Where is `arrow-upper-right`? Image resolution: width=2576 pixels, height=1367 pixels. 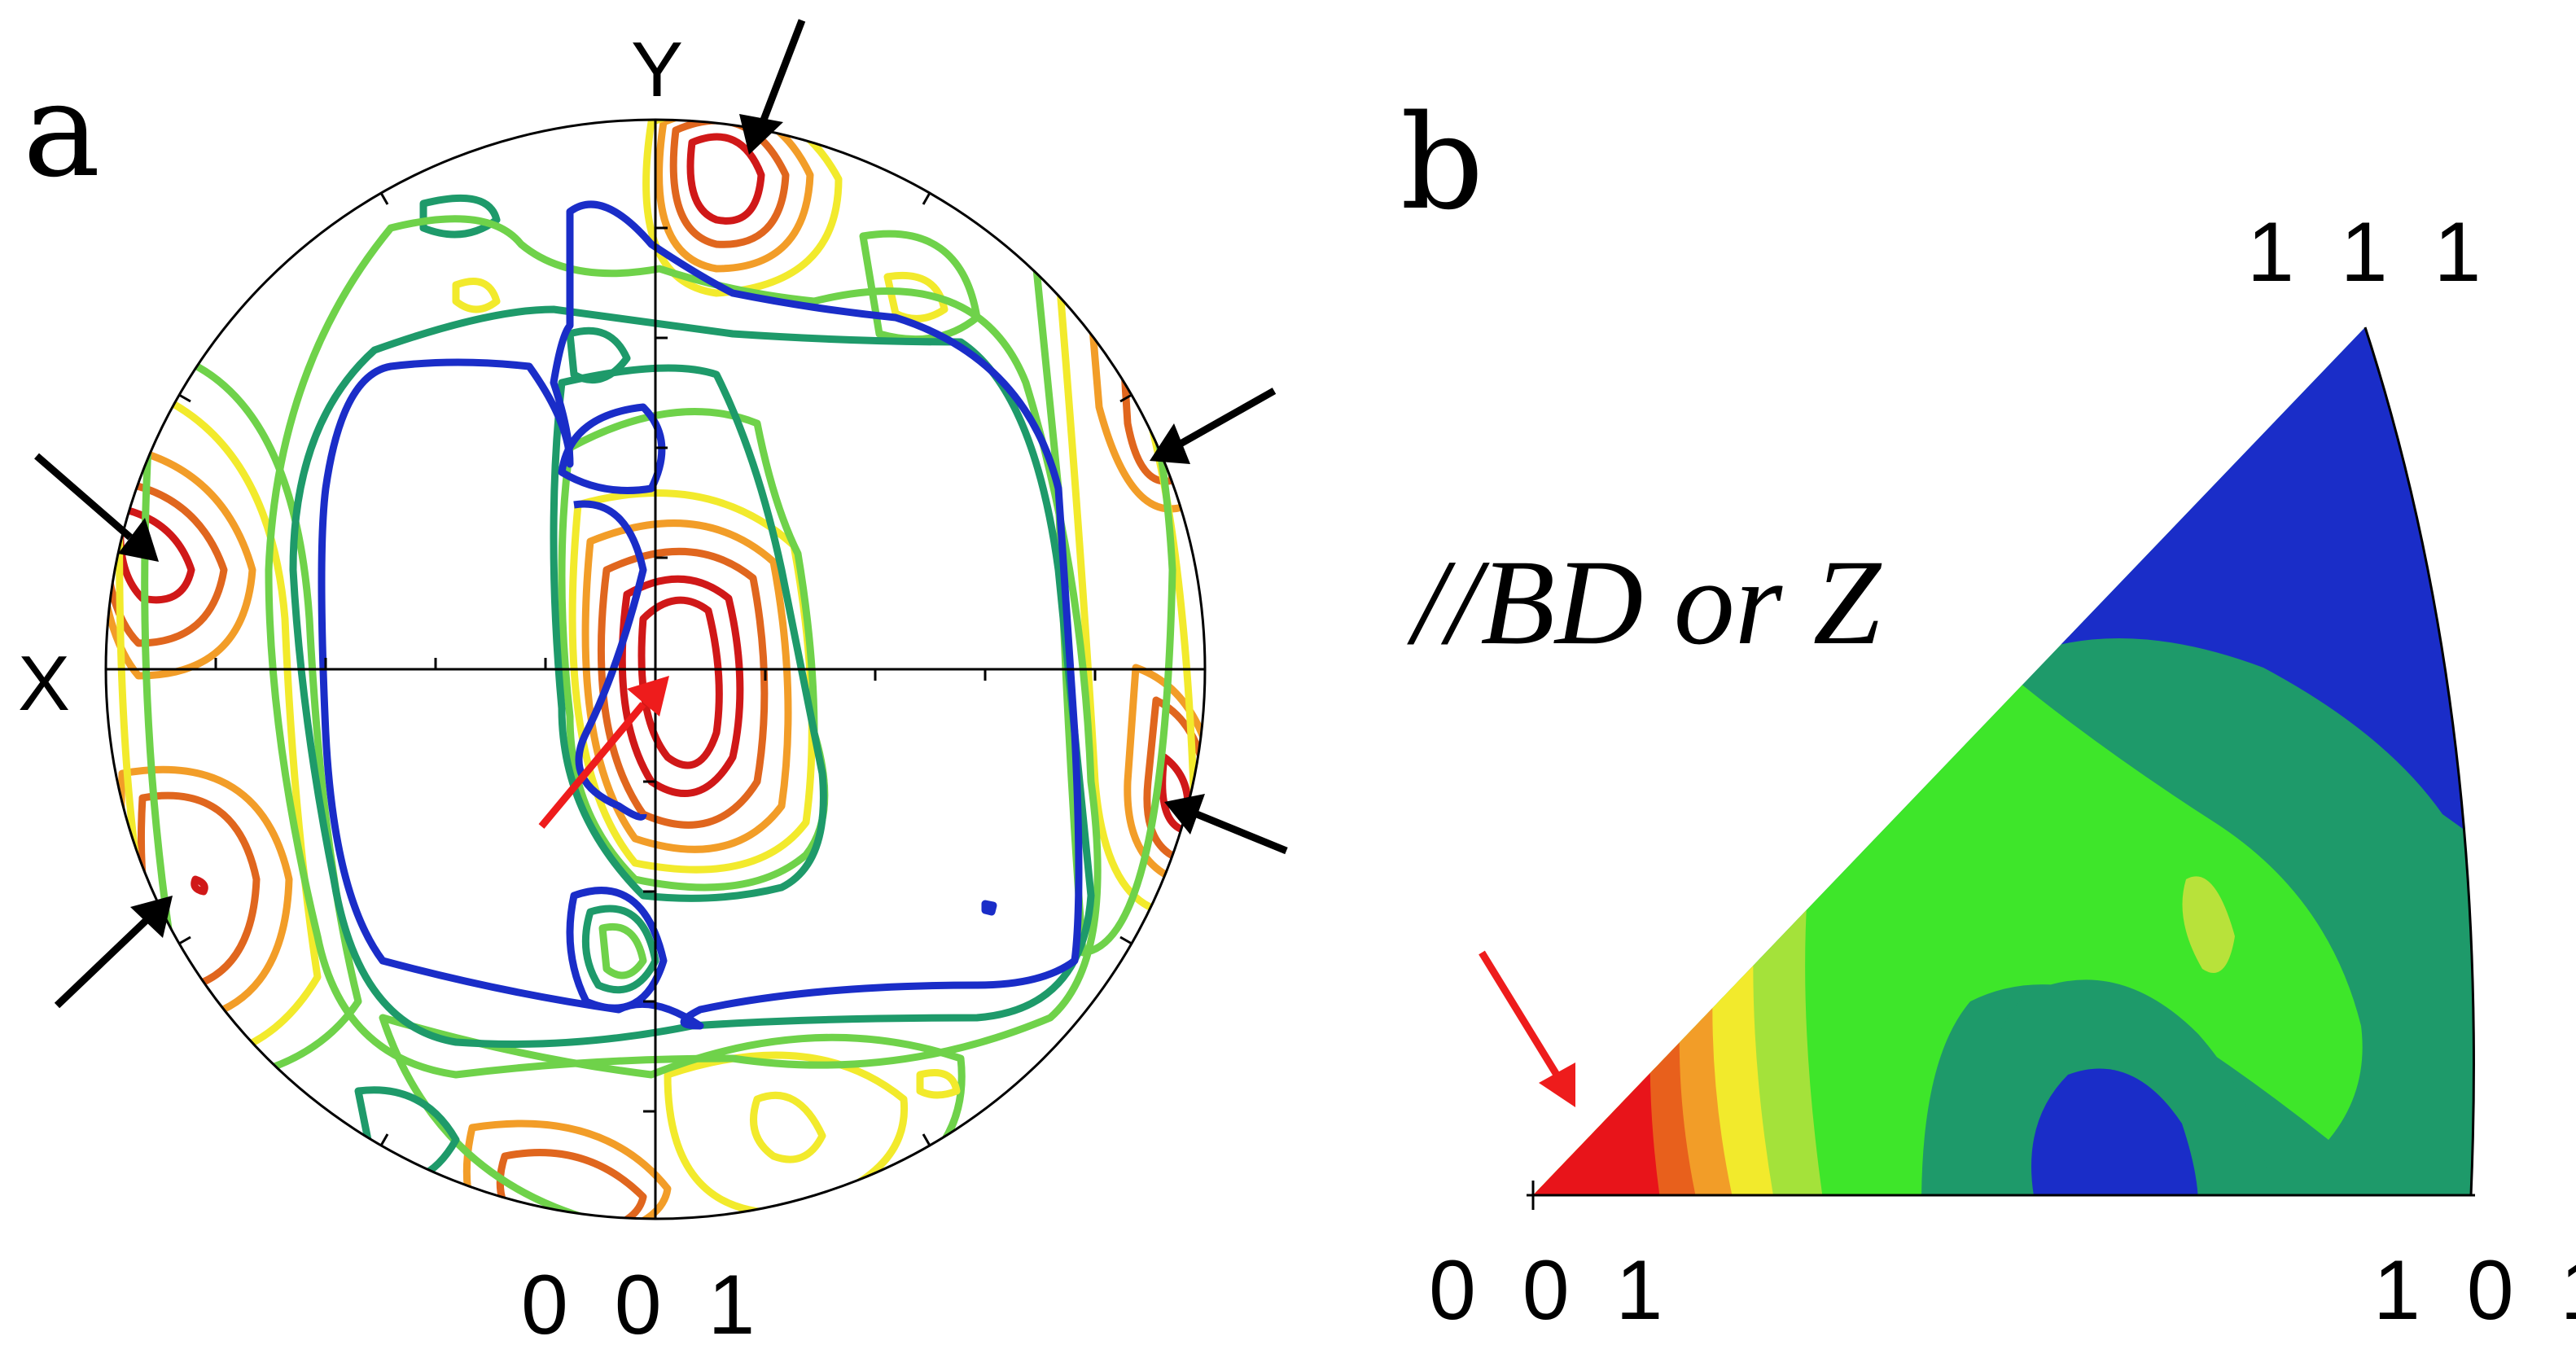 arrow-upper-right is located at coordinates (1213, 426).